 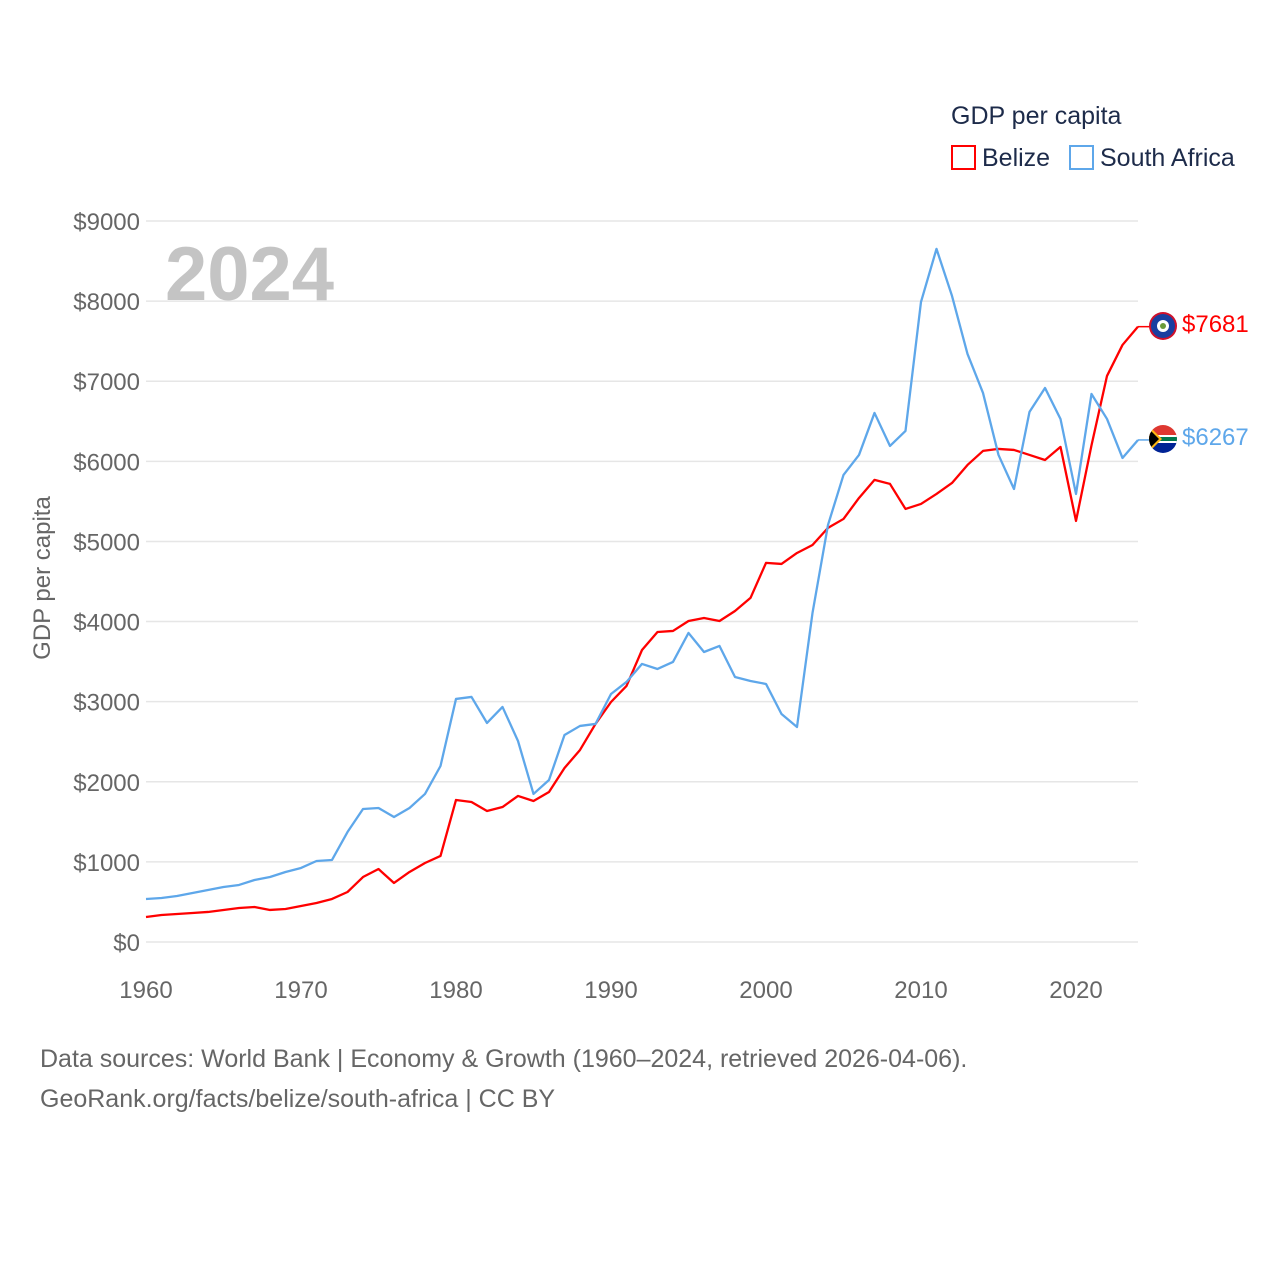 I want to click on x-tick-label: 1960, so click(x=145, y=990).